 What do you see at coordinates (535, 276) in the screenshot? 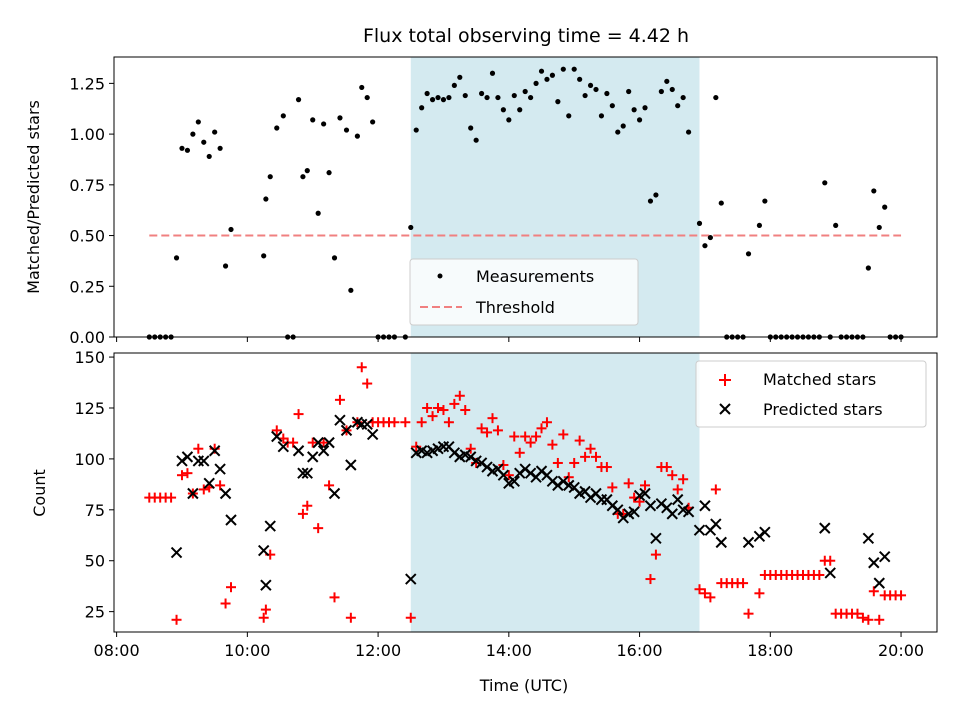
I see `legend-label-measurements: Measurements` at bounding box center [535, 276].